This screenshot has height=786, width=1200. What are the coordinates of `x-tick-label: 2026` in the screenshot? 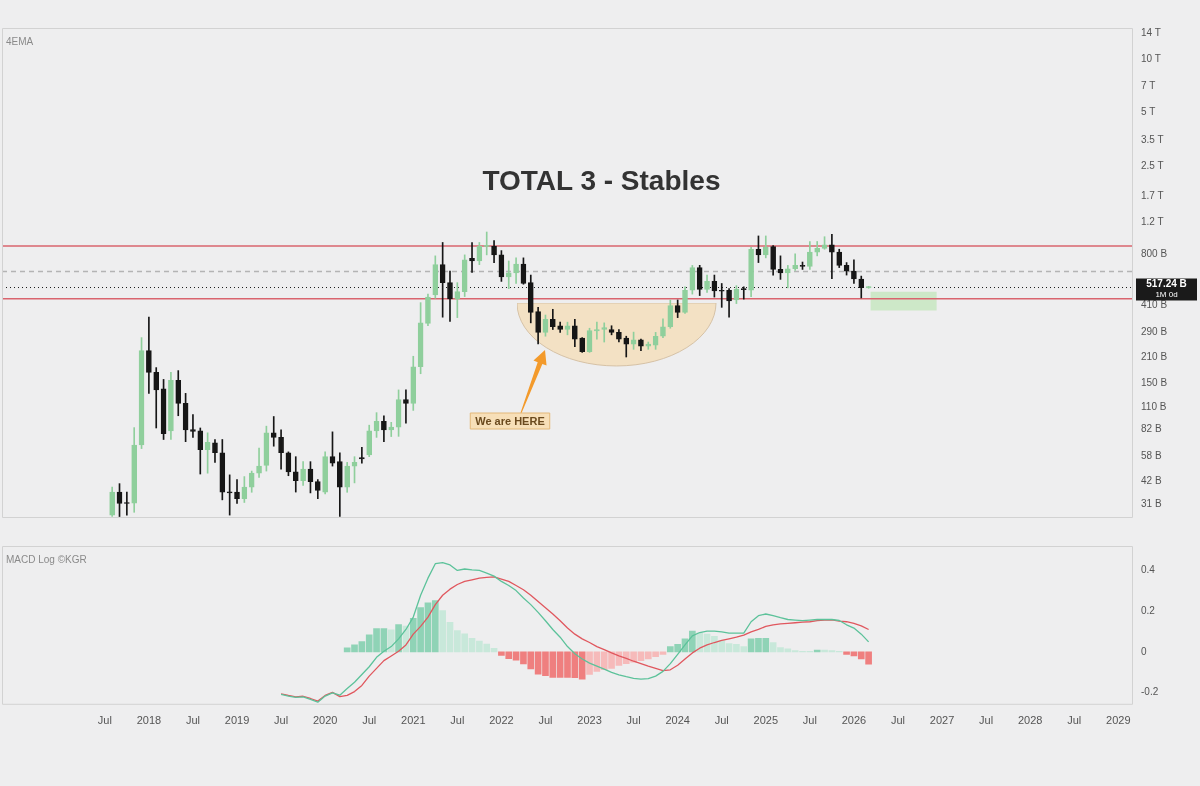 It's located at (854, 720).